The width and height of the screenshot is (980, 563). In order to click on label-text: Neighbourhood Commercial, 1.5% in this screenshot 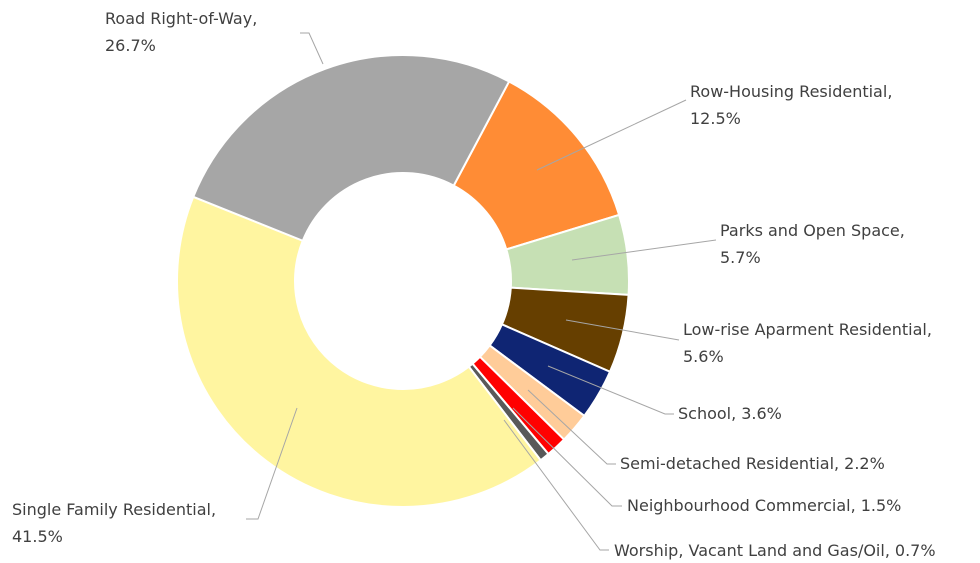, I will do `click(764, 505)`.